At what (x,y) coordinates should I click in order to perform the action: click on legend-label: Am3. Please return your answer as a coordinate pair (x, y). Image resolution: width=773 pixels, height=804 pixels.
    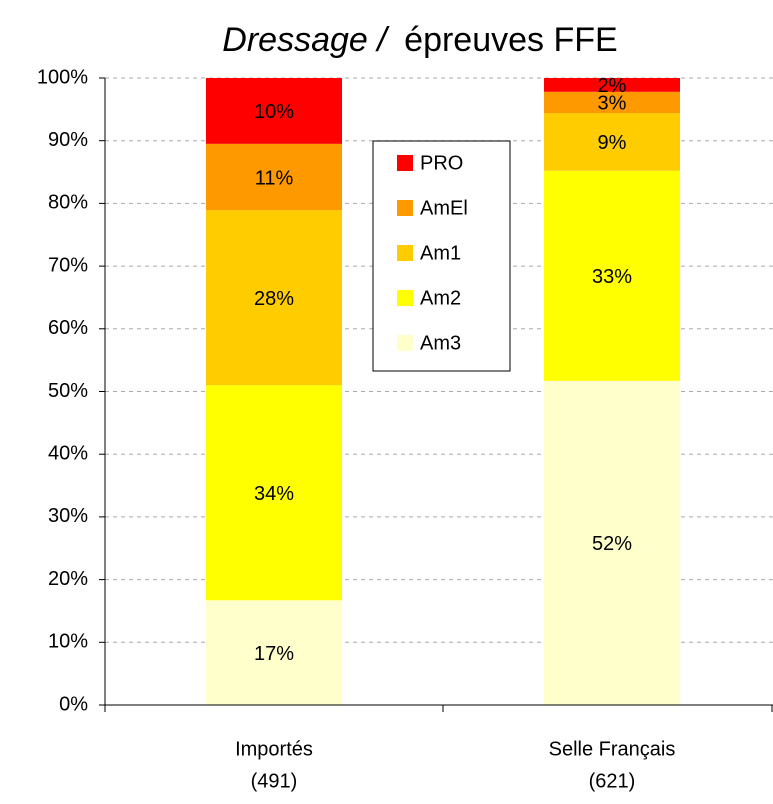
    Looking at the image, I should click on (440, 343).